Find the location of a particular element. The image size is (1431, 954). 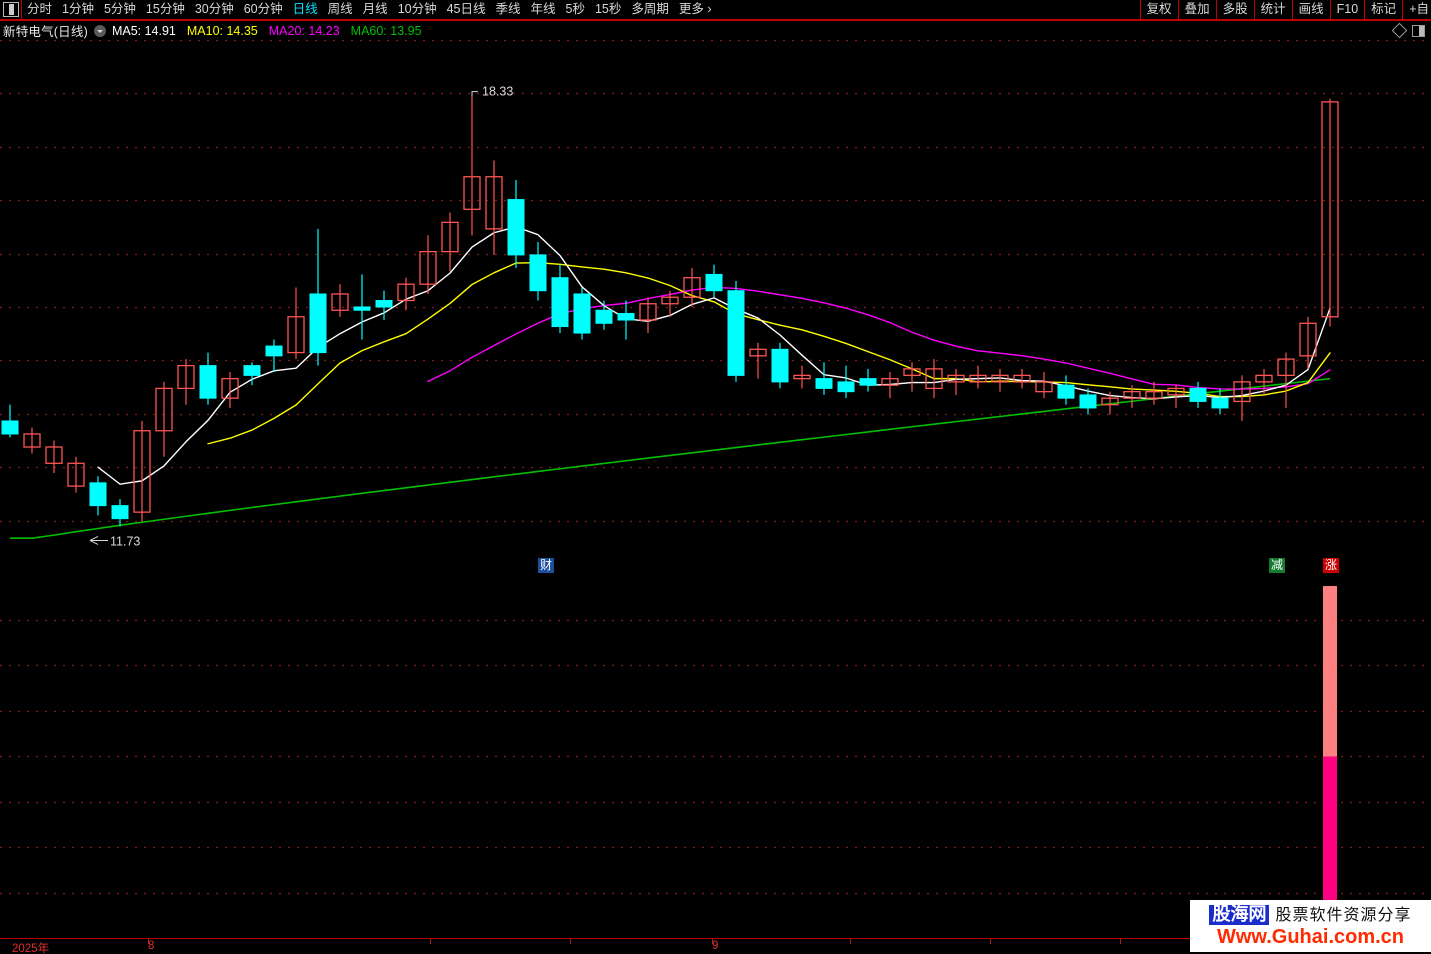

toolbar-button-叠加: 叠加 is located at coordinates (1196, 10).